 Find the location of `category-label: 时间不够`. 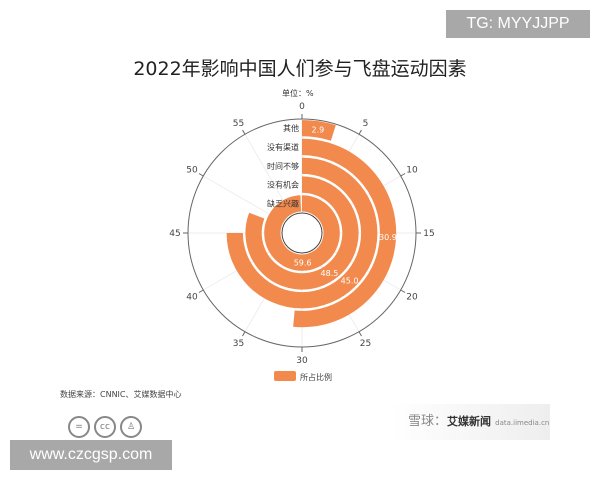

category-label: 时间不够 is located at coordinates (283, 166).